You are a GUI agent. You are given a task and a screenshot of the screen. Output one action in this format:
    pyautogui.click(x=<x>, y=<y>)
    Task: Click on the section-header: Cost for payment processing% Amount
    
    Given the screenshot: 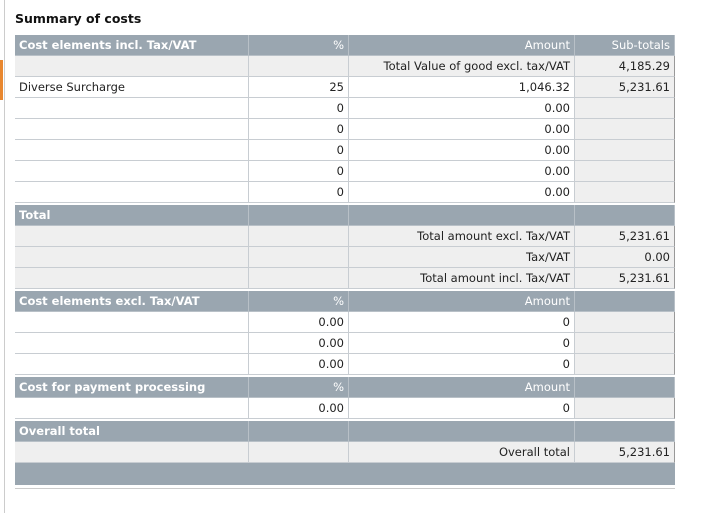 What is the action you would take?
    pyautogui.click(x=345, y=387)
    